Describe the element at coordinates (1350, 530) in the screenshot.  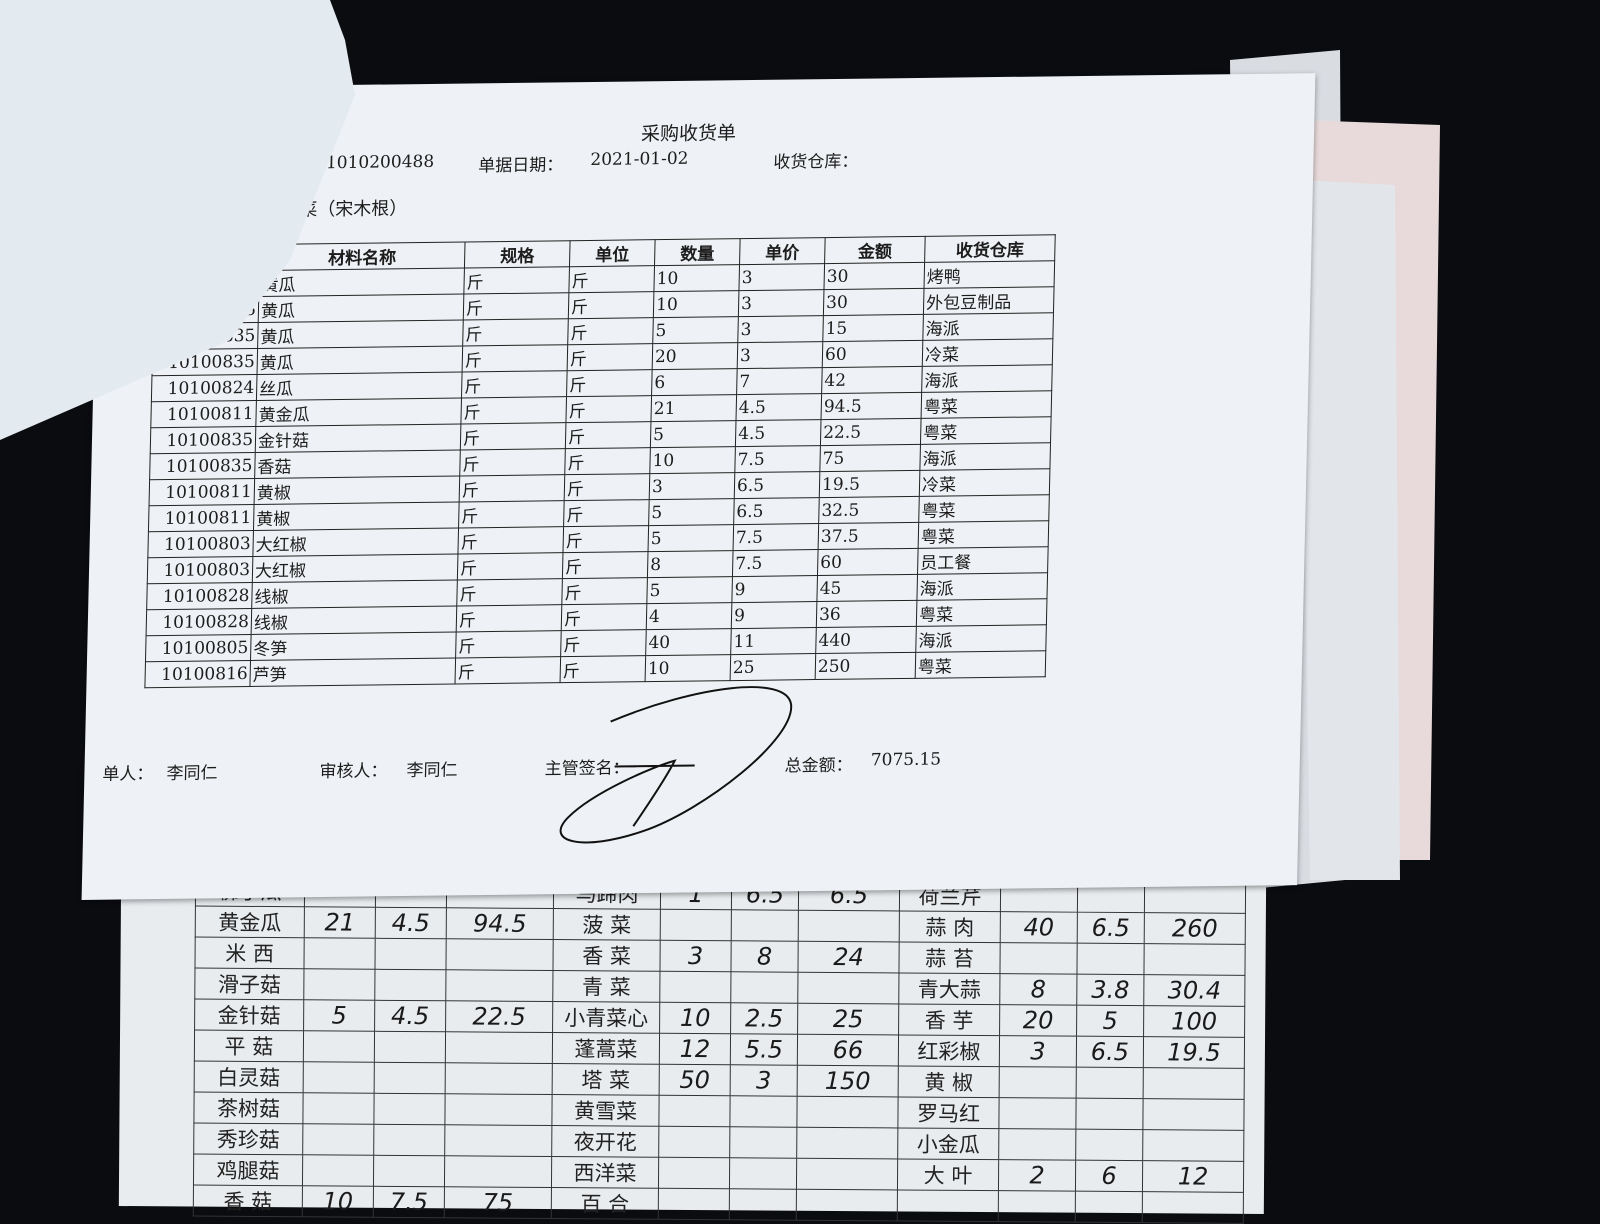
I see `sheet-stack` at that location.